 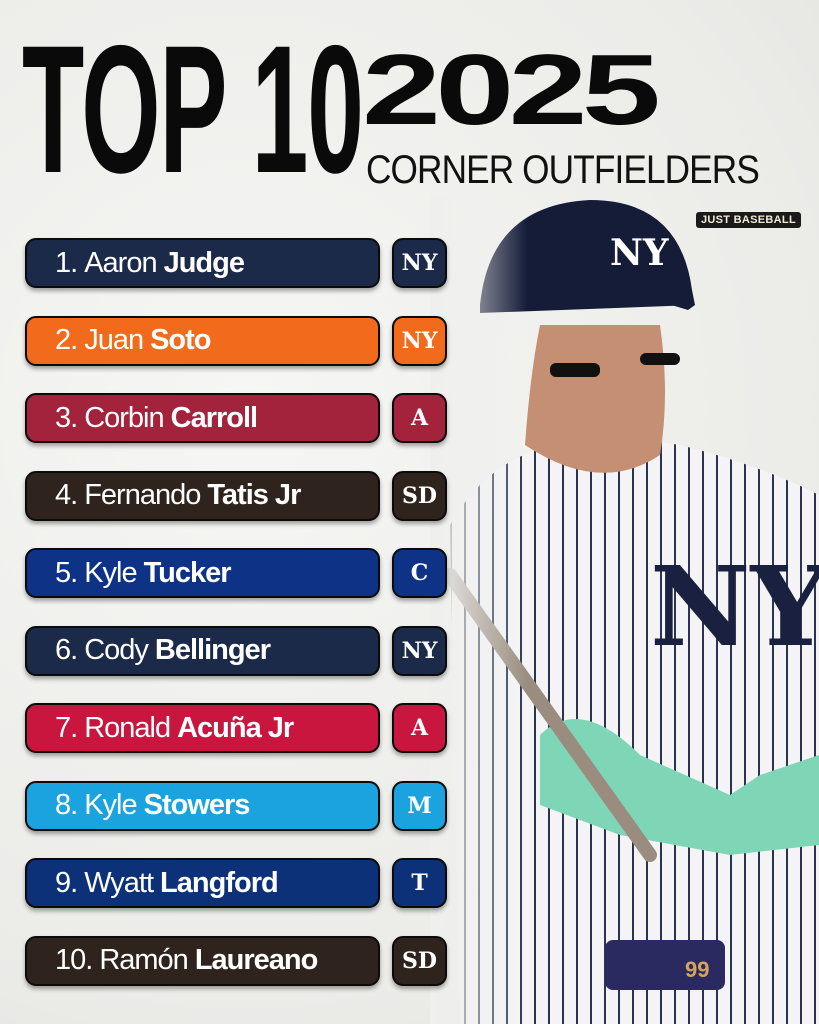 I want to click on player-first-name: Ronald, so click(x=127, y=727).